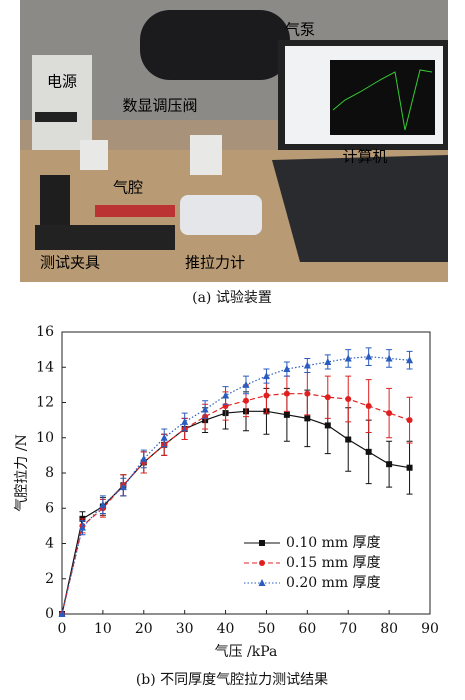 This screenshot has height=700, width=465. Describe the element at coordinates (56, 117) in the screenshot. I see `display` at that location.